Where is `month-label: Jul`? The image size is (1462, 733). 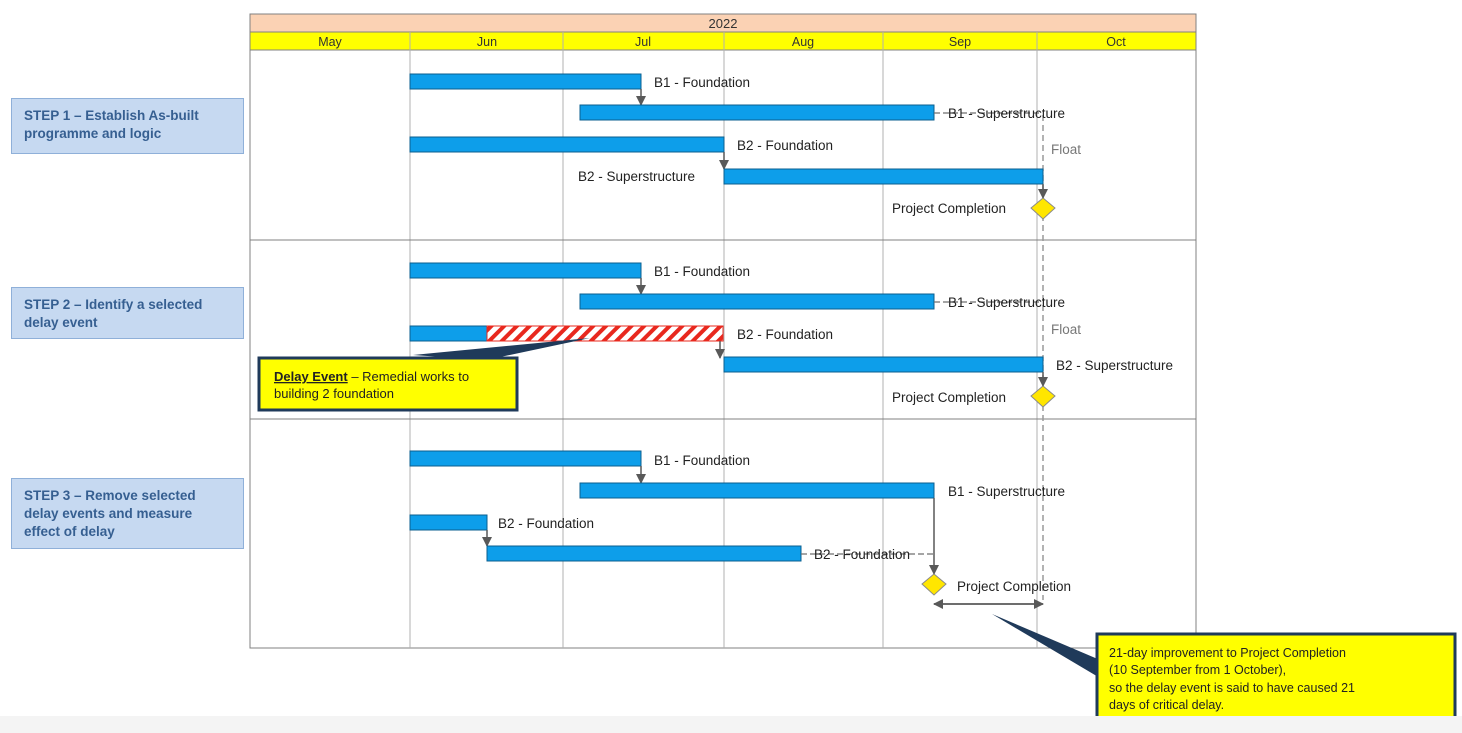
month-label: Jul is located at coordinates (643, 42).